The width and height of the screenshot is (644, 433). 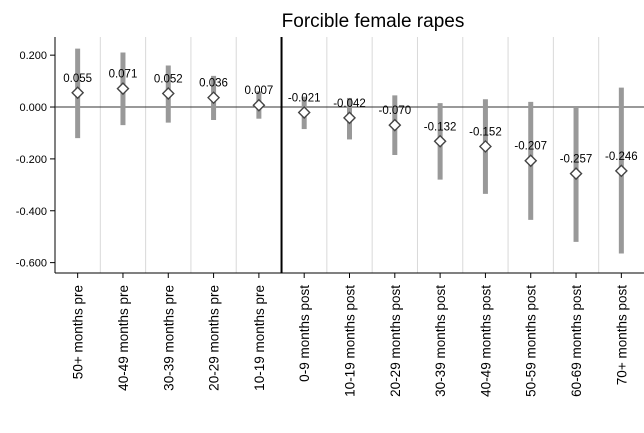 What do you see at coordinates (304, 333) in the screenshot?
I see `x-tick-label: 0-9 months post` at bounding box center [304, 333].